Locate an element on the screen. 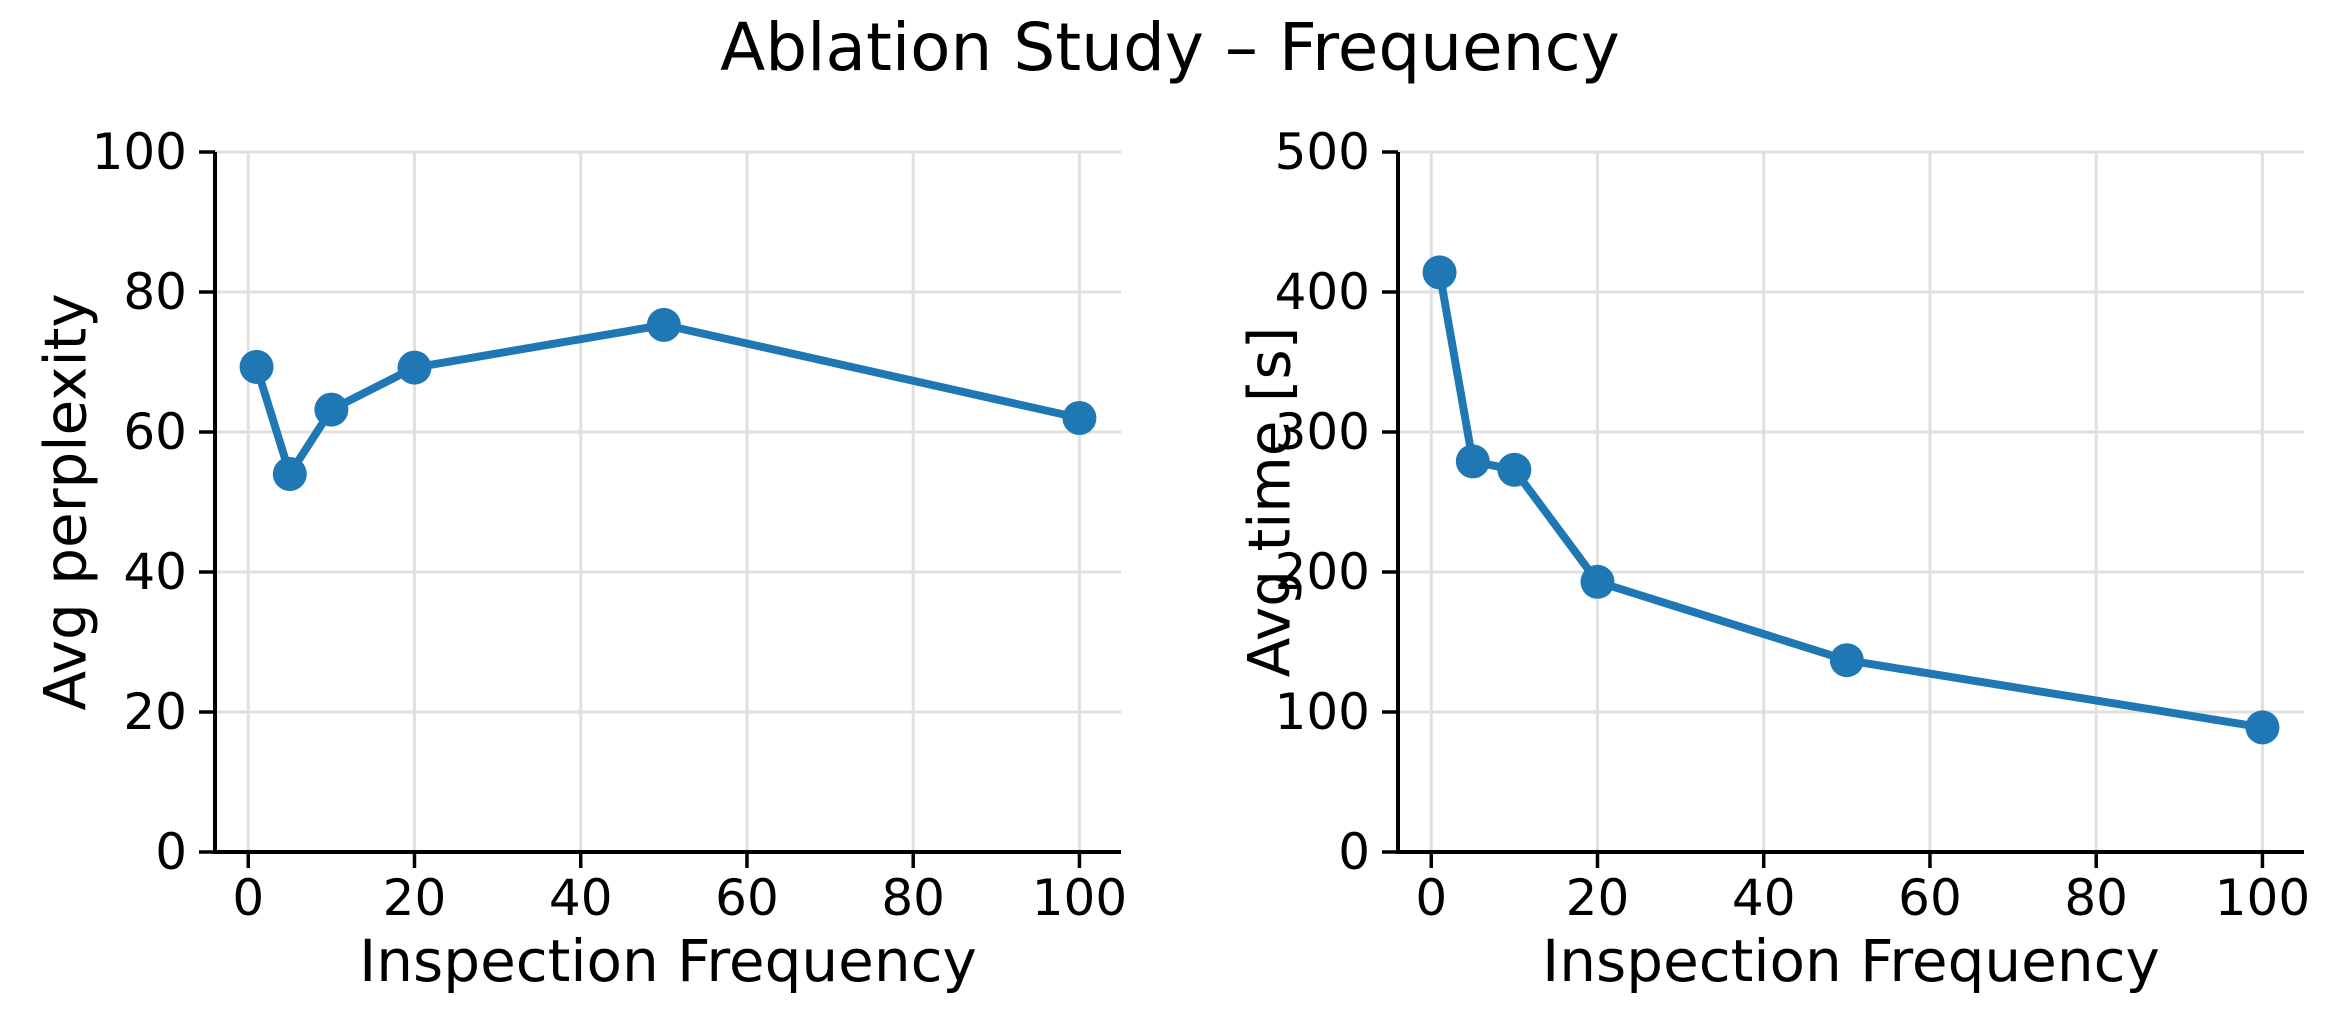 The image size is (2340, 1021). left-x-axis-label: Inspection Frequency is located at coordinates (668, 961).